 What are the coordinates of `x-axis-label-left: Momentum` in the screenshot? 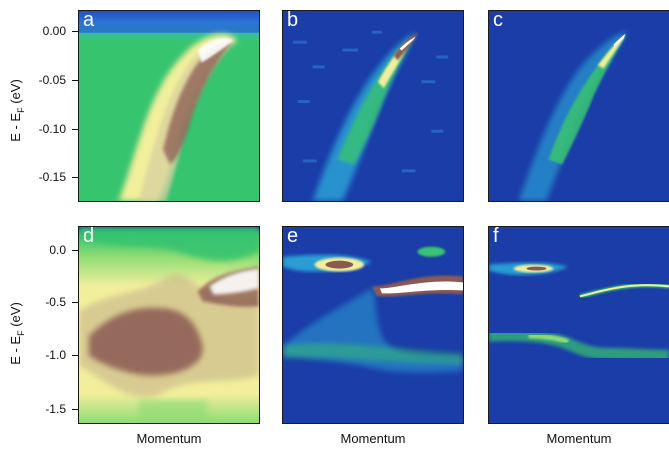 It's located at (169, 438).